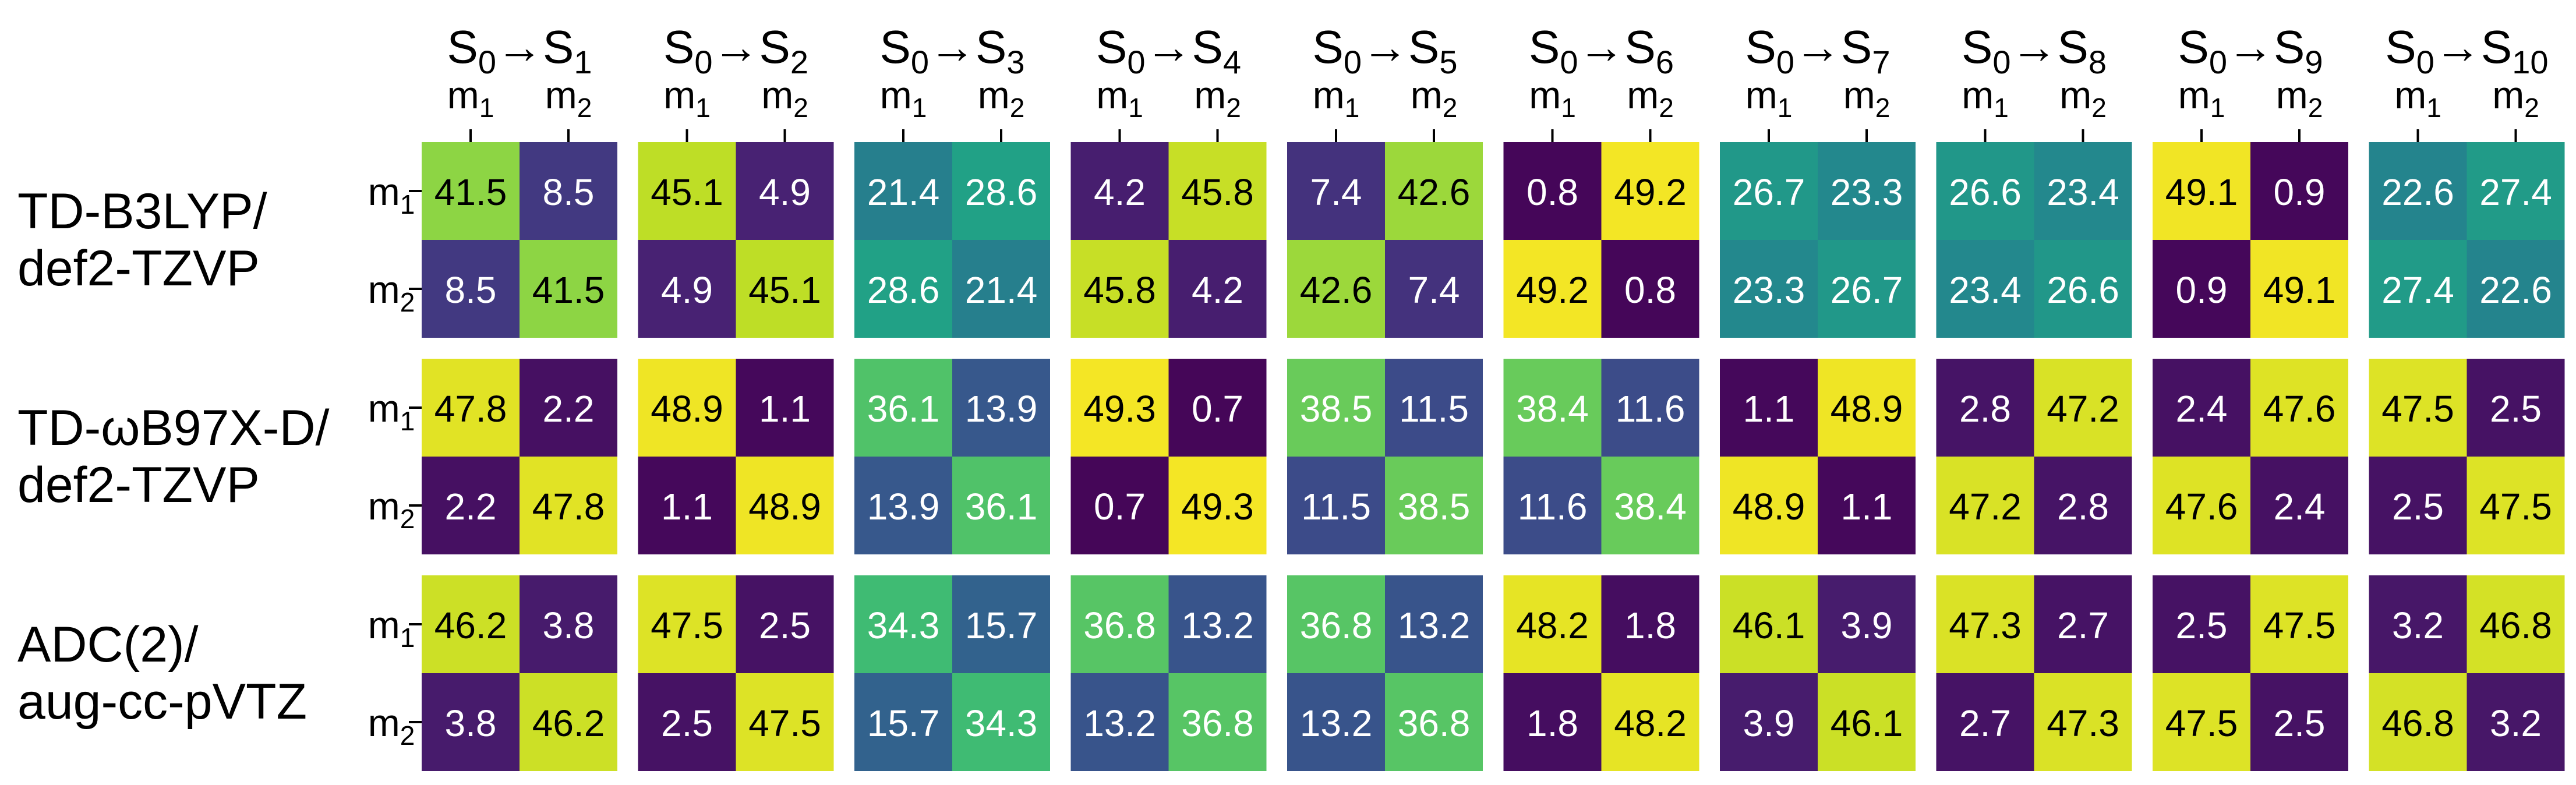  I want to click on row-label-line: TD-ωB97X-D/, so click(173, 428).